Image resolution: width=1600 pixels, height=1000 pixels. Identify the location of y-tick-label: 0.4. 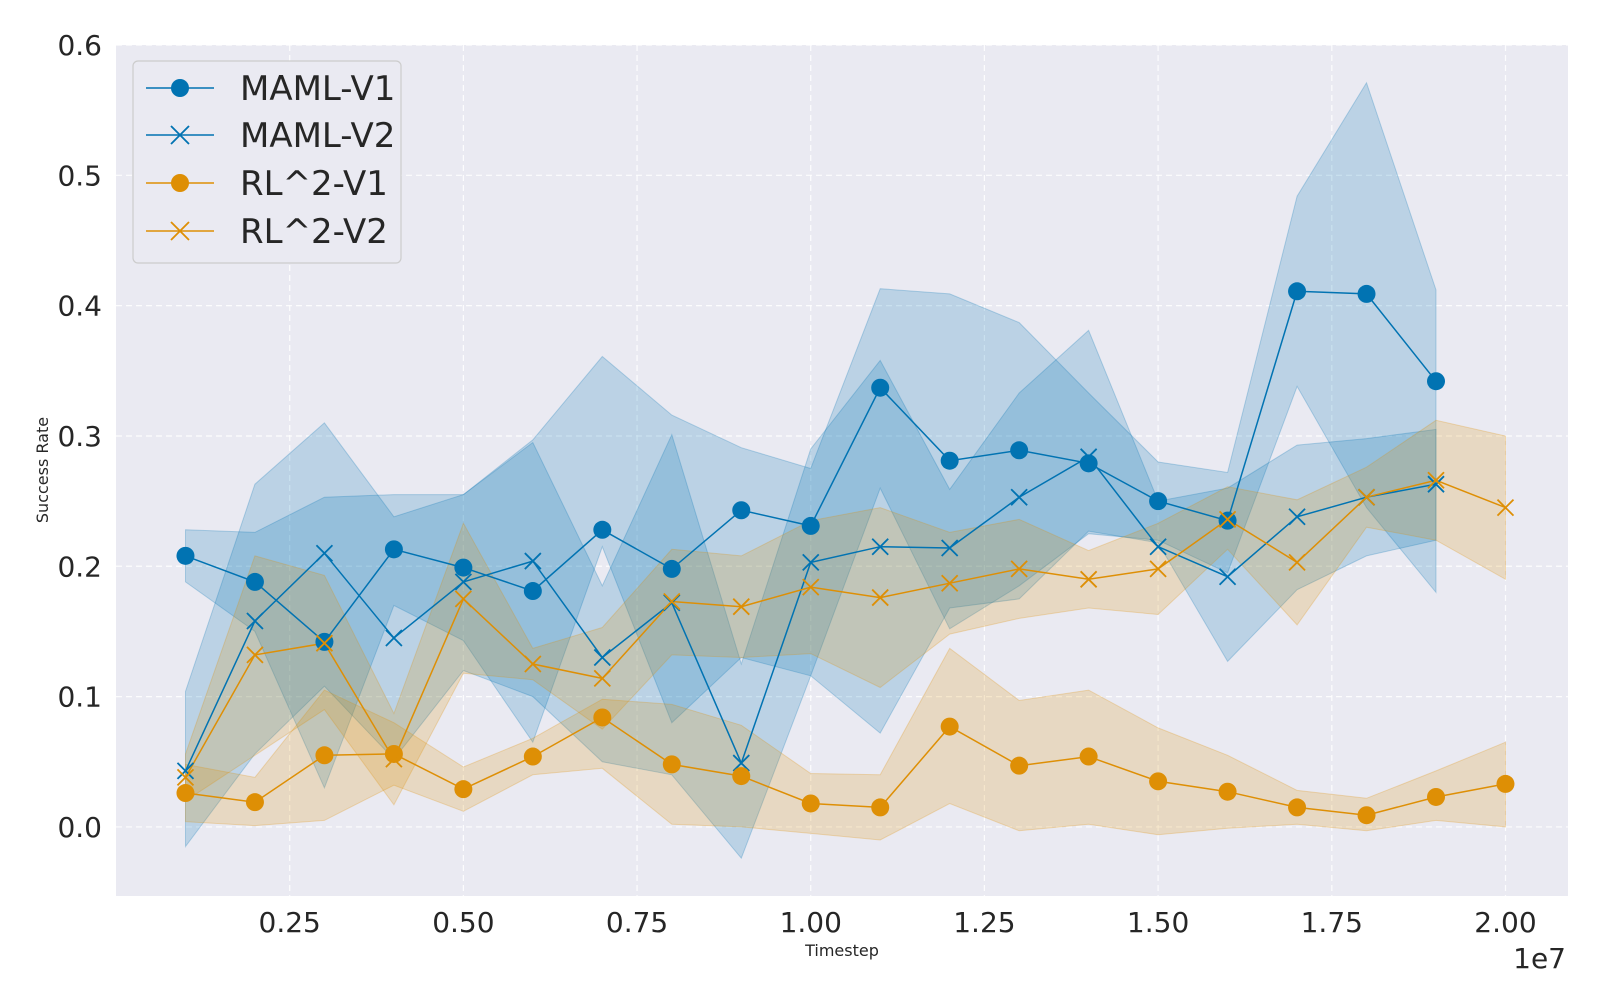
(79, 306).